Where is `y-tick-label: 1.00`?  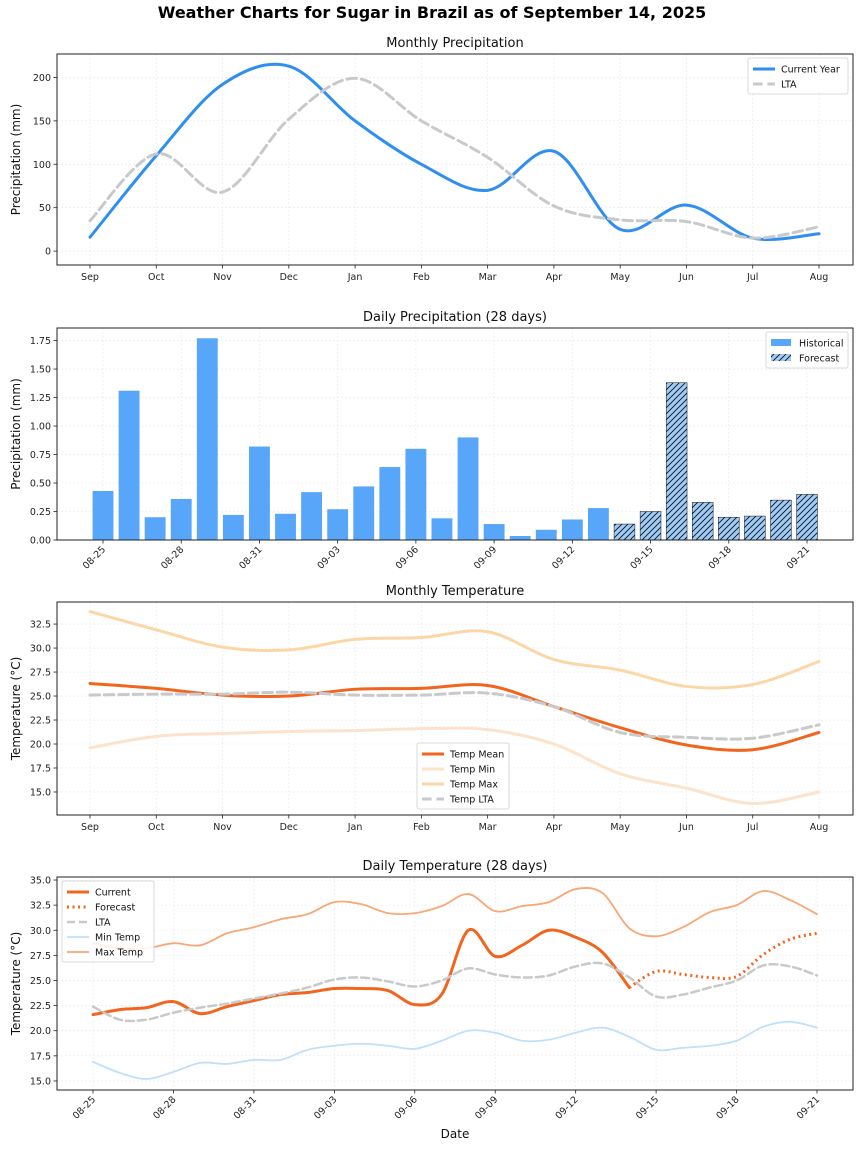 y-tick-label: 1.00 is located at coordinates (40, 427).